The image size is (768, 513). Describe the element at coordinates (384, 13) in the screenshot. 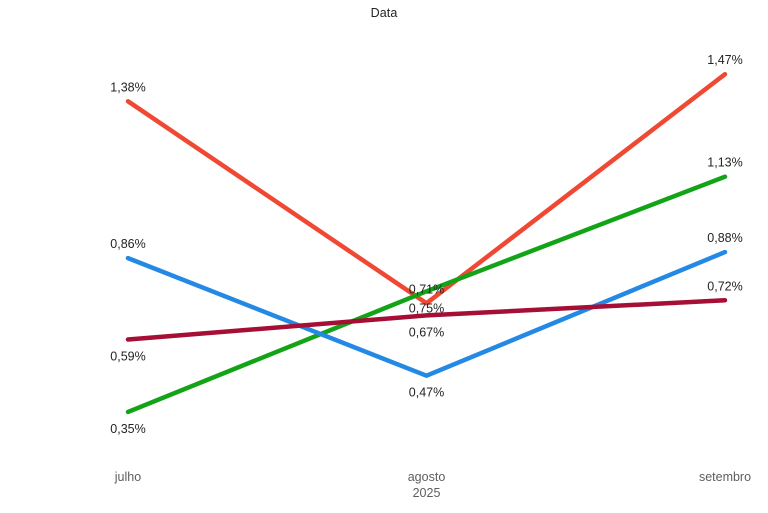

I see `chart-title: Data` at that location.